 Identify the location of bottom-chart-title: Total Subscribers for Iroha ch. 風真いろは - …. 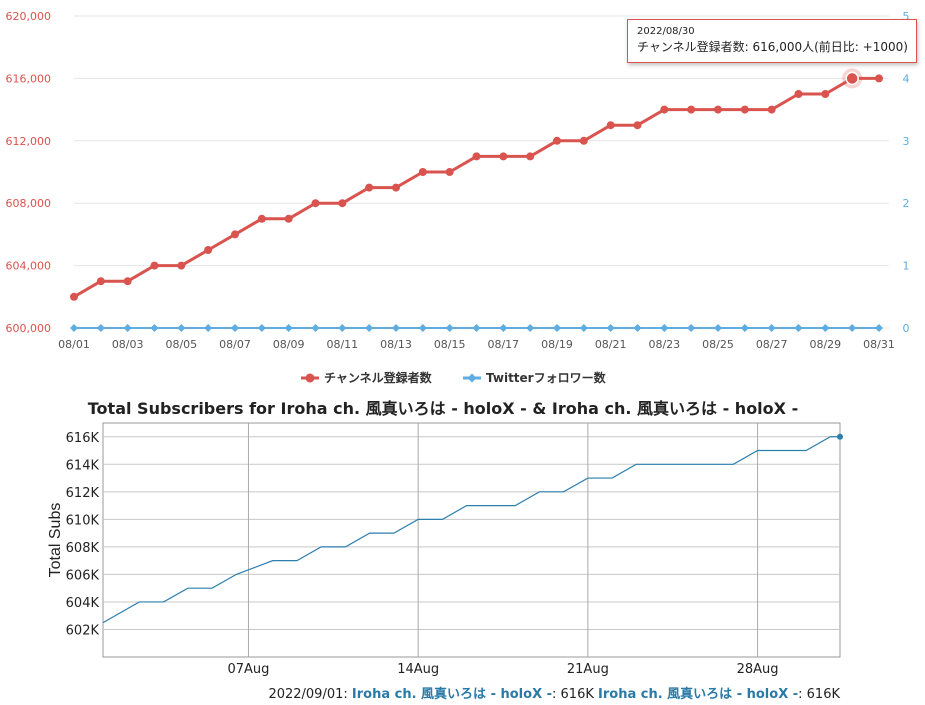
(443, 408).